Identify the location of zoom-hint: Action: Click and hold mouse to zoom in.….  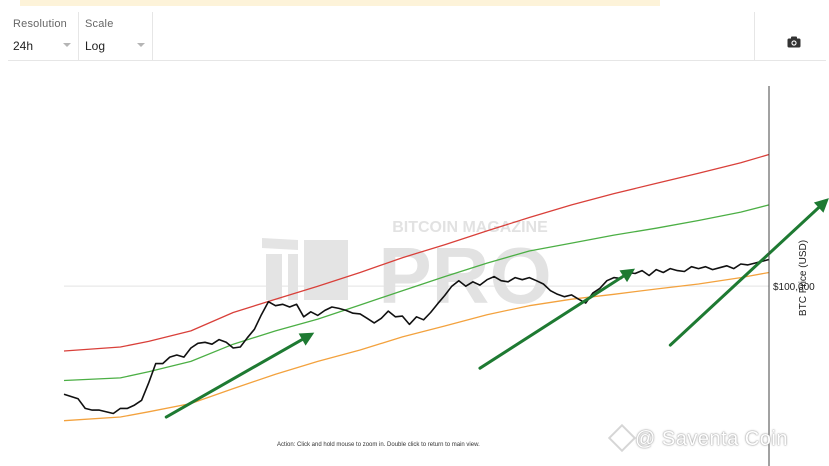
(378, 445).